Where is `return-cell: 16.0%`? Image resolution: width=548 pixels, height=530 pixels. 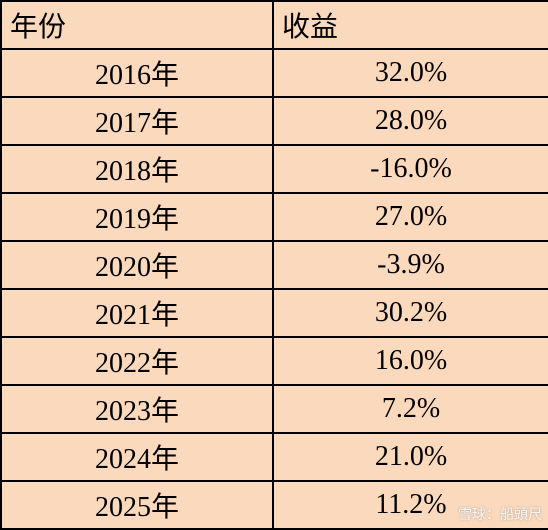
return-cell: 16.0% is located at coordinates (410, 361).